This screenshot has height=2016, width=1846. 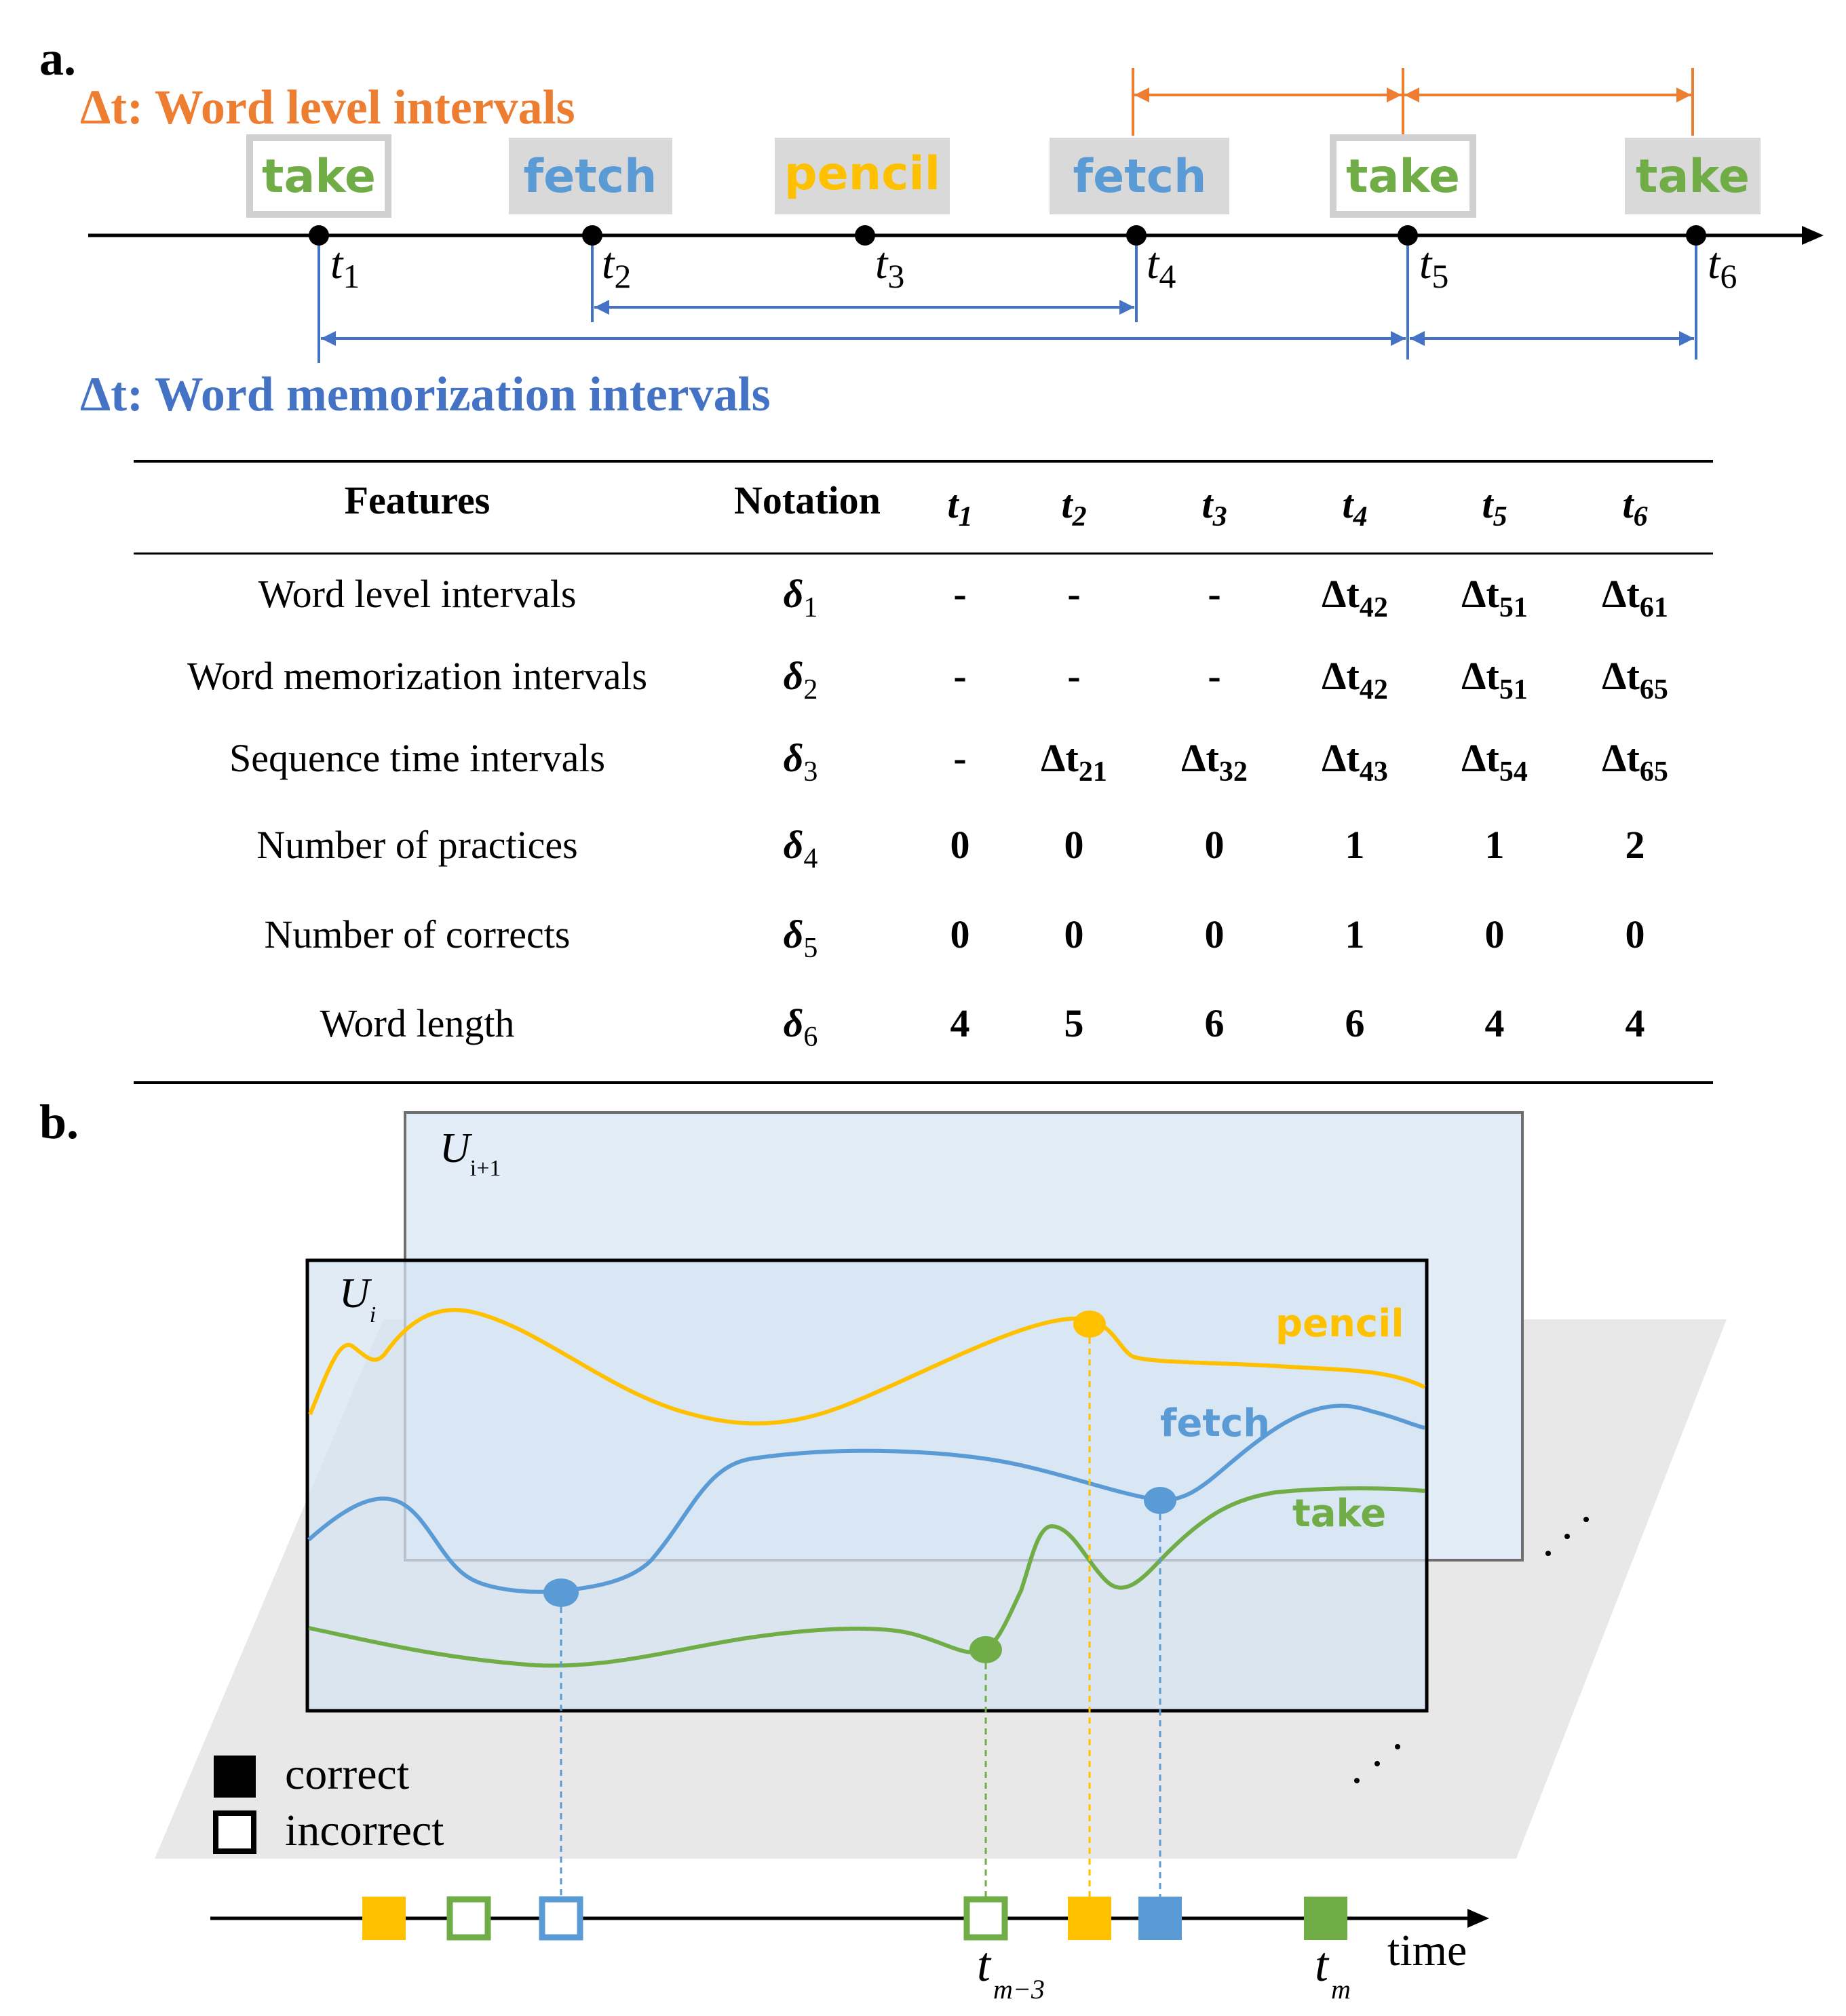 I want to click on header-t5: t5, so click(x=1494, y=507).